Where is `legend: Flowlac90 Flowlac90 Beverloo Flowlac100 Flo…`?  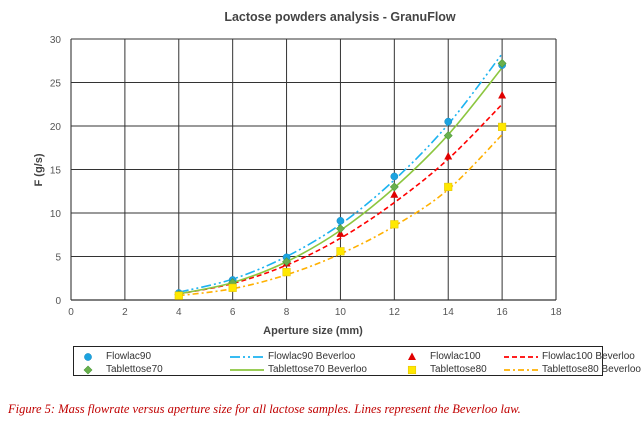
legend: Flowlac90 Flowlac90 Beverloo Flowlac100 Flo… is located at coordinates (357, 361).